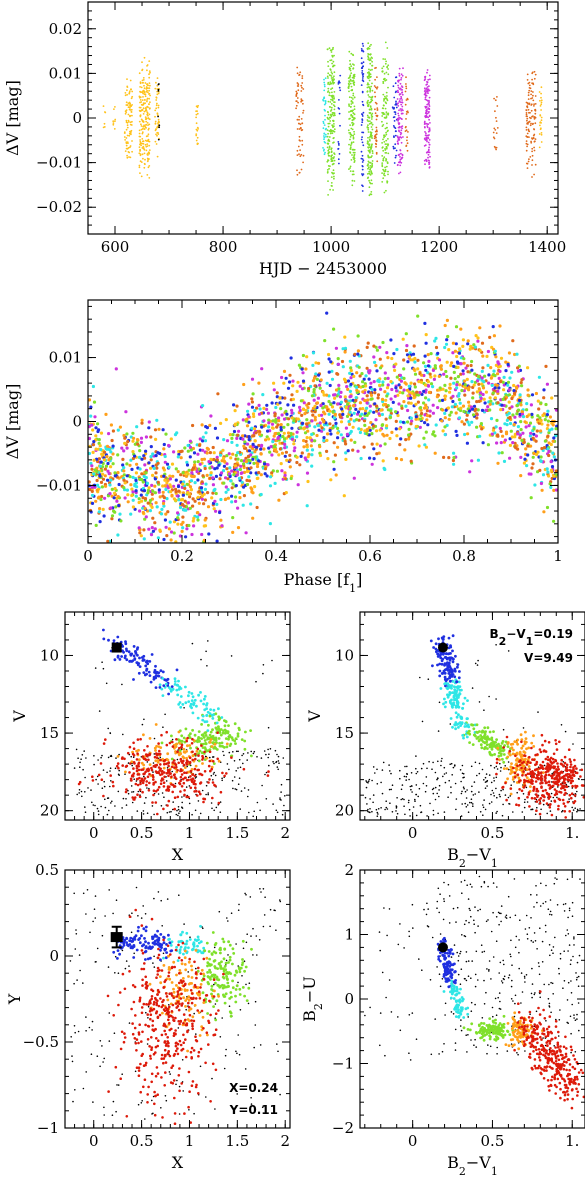  I want to click on x-tick-label: 1200, so click(439, 247).